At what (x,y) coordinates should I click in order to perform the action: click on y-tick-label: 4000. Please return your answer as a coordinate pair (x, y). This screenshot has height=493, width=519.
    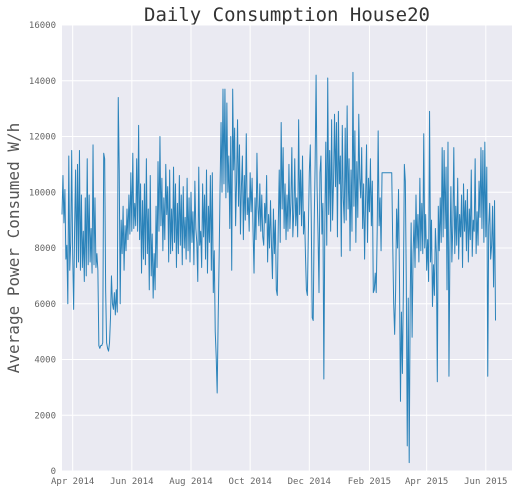
    Looking at the image, I should click on (45, 361).